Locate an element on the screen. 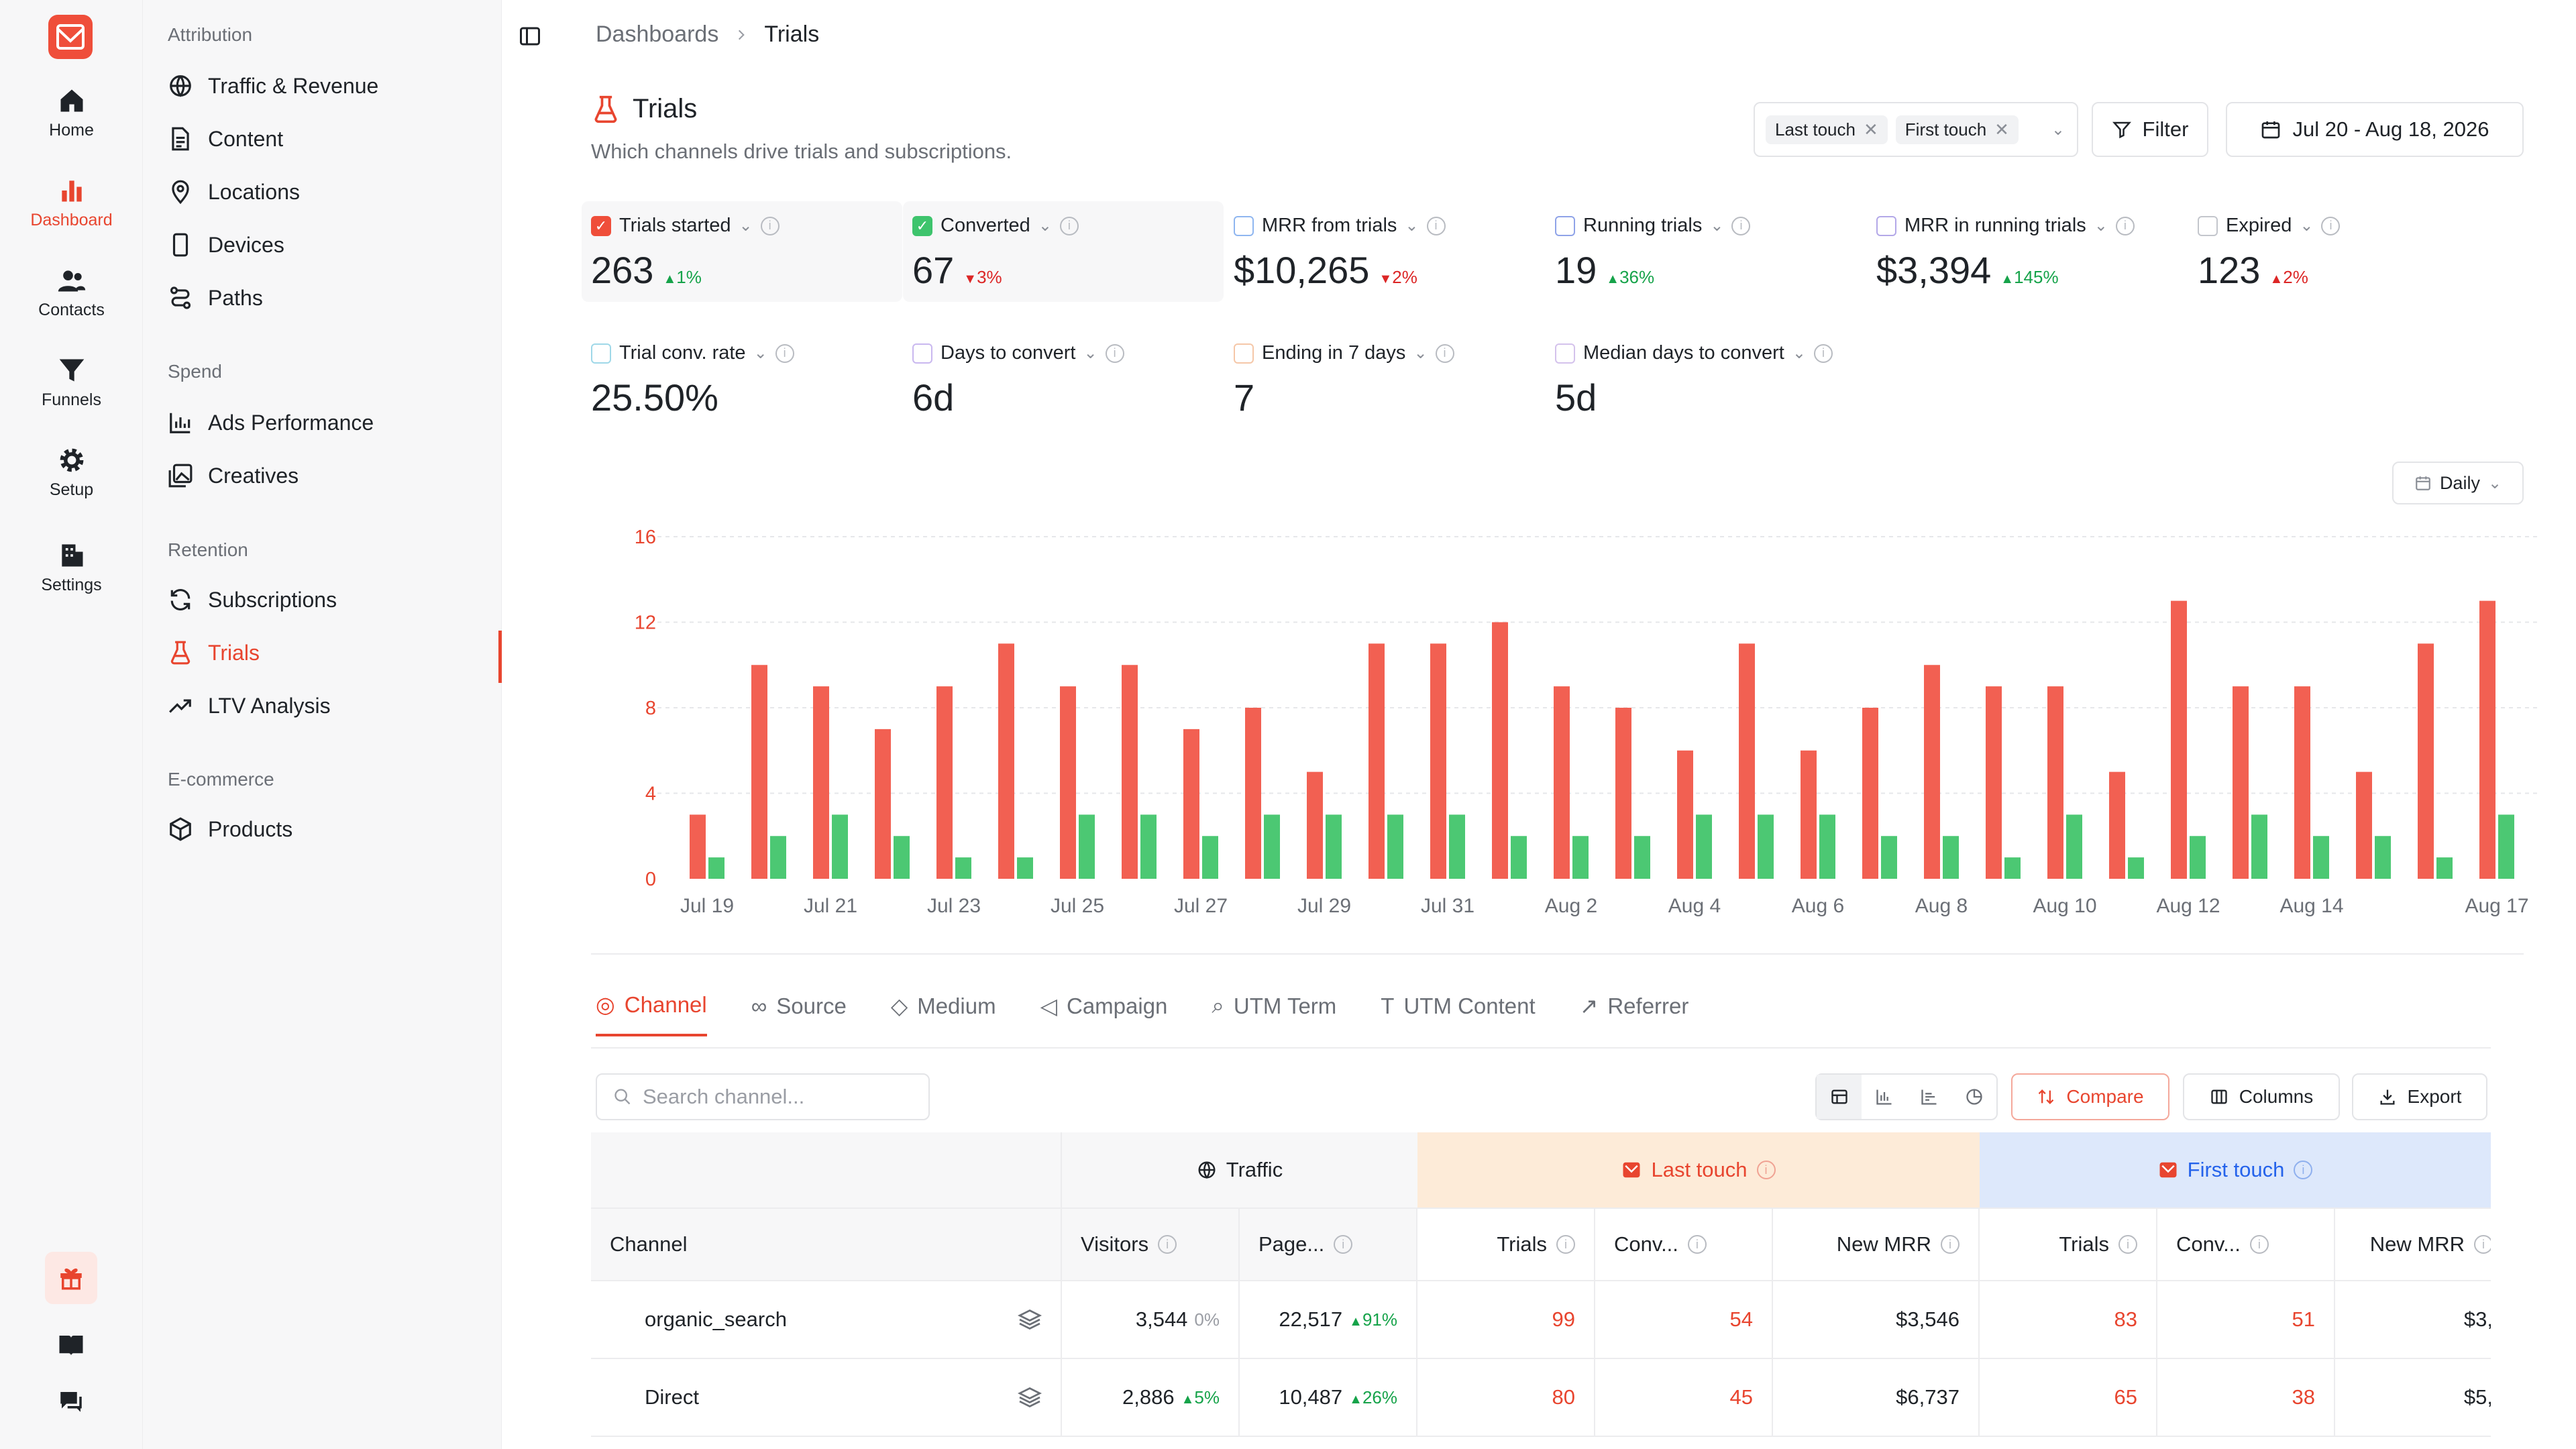 This screenshot has height=1449, width=2576. column-header: Page... i is located at coordinates (1328, 1244).